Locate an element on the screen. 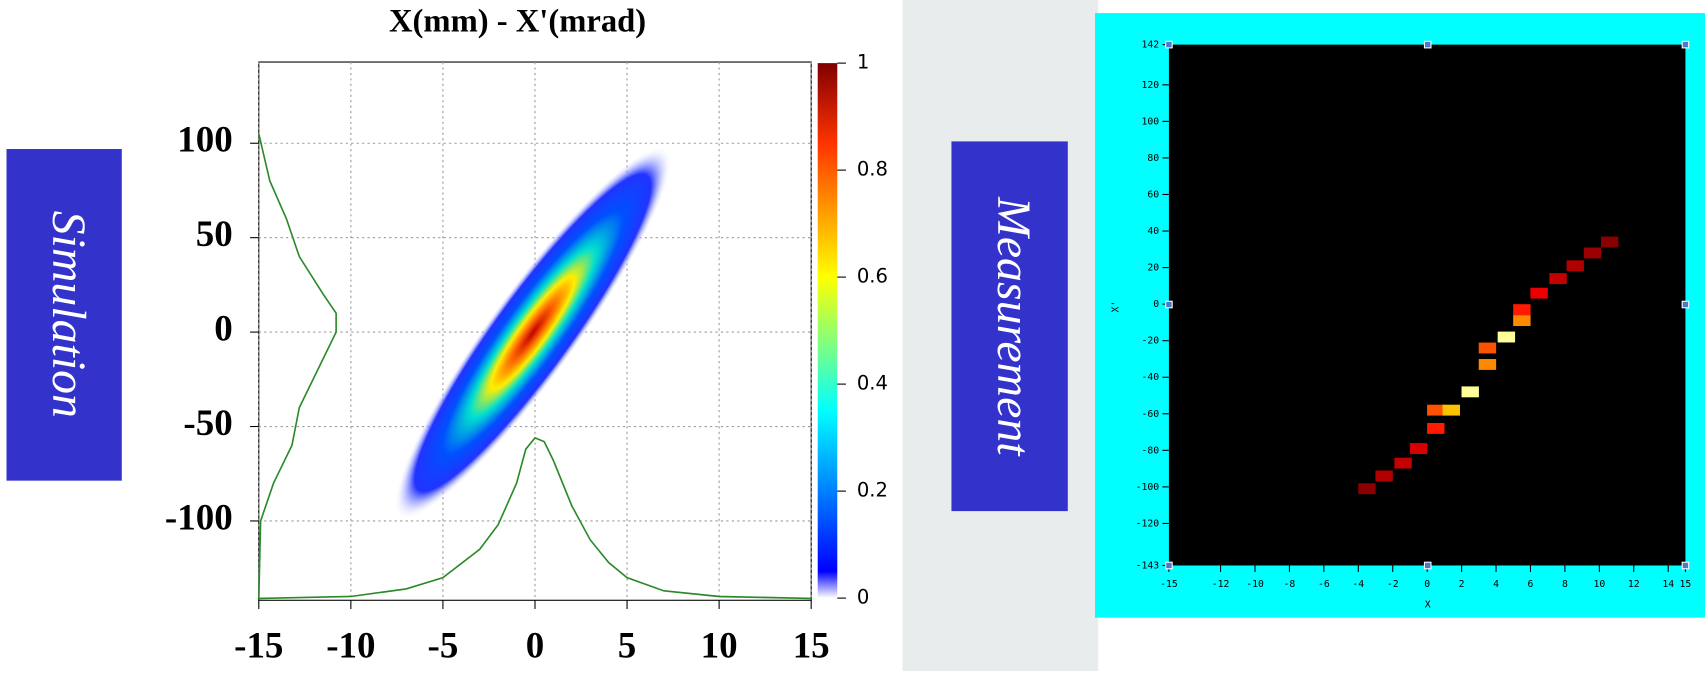  colorbar-label: 0.2 is located at coordinates (872, 490).